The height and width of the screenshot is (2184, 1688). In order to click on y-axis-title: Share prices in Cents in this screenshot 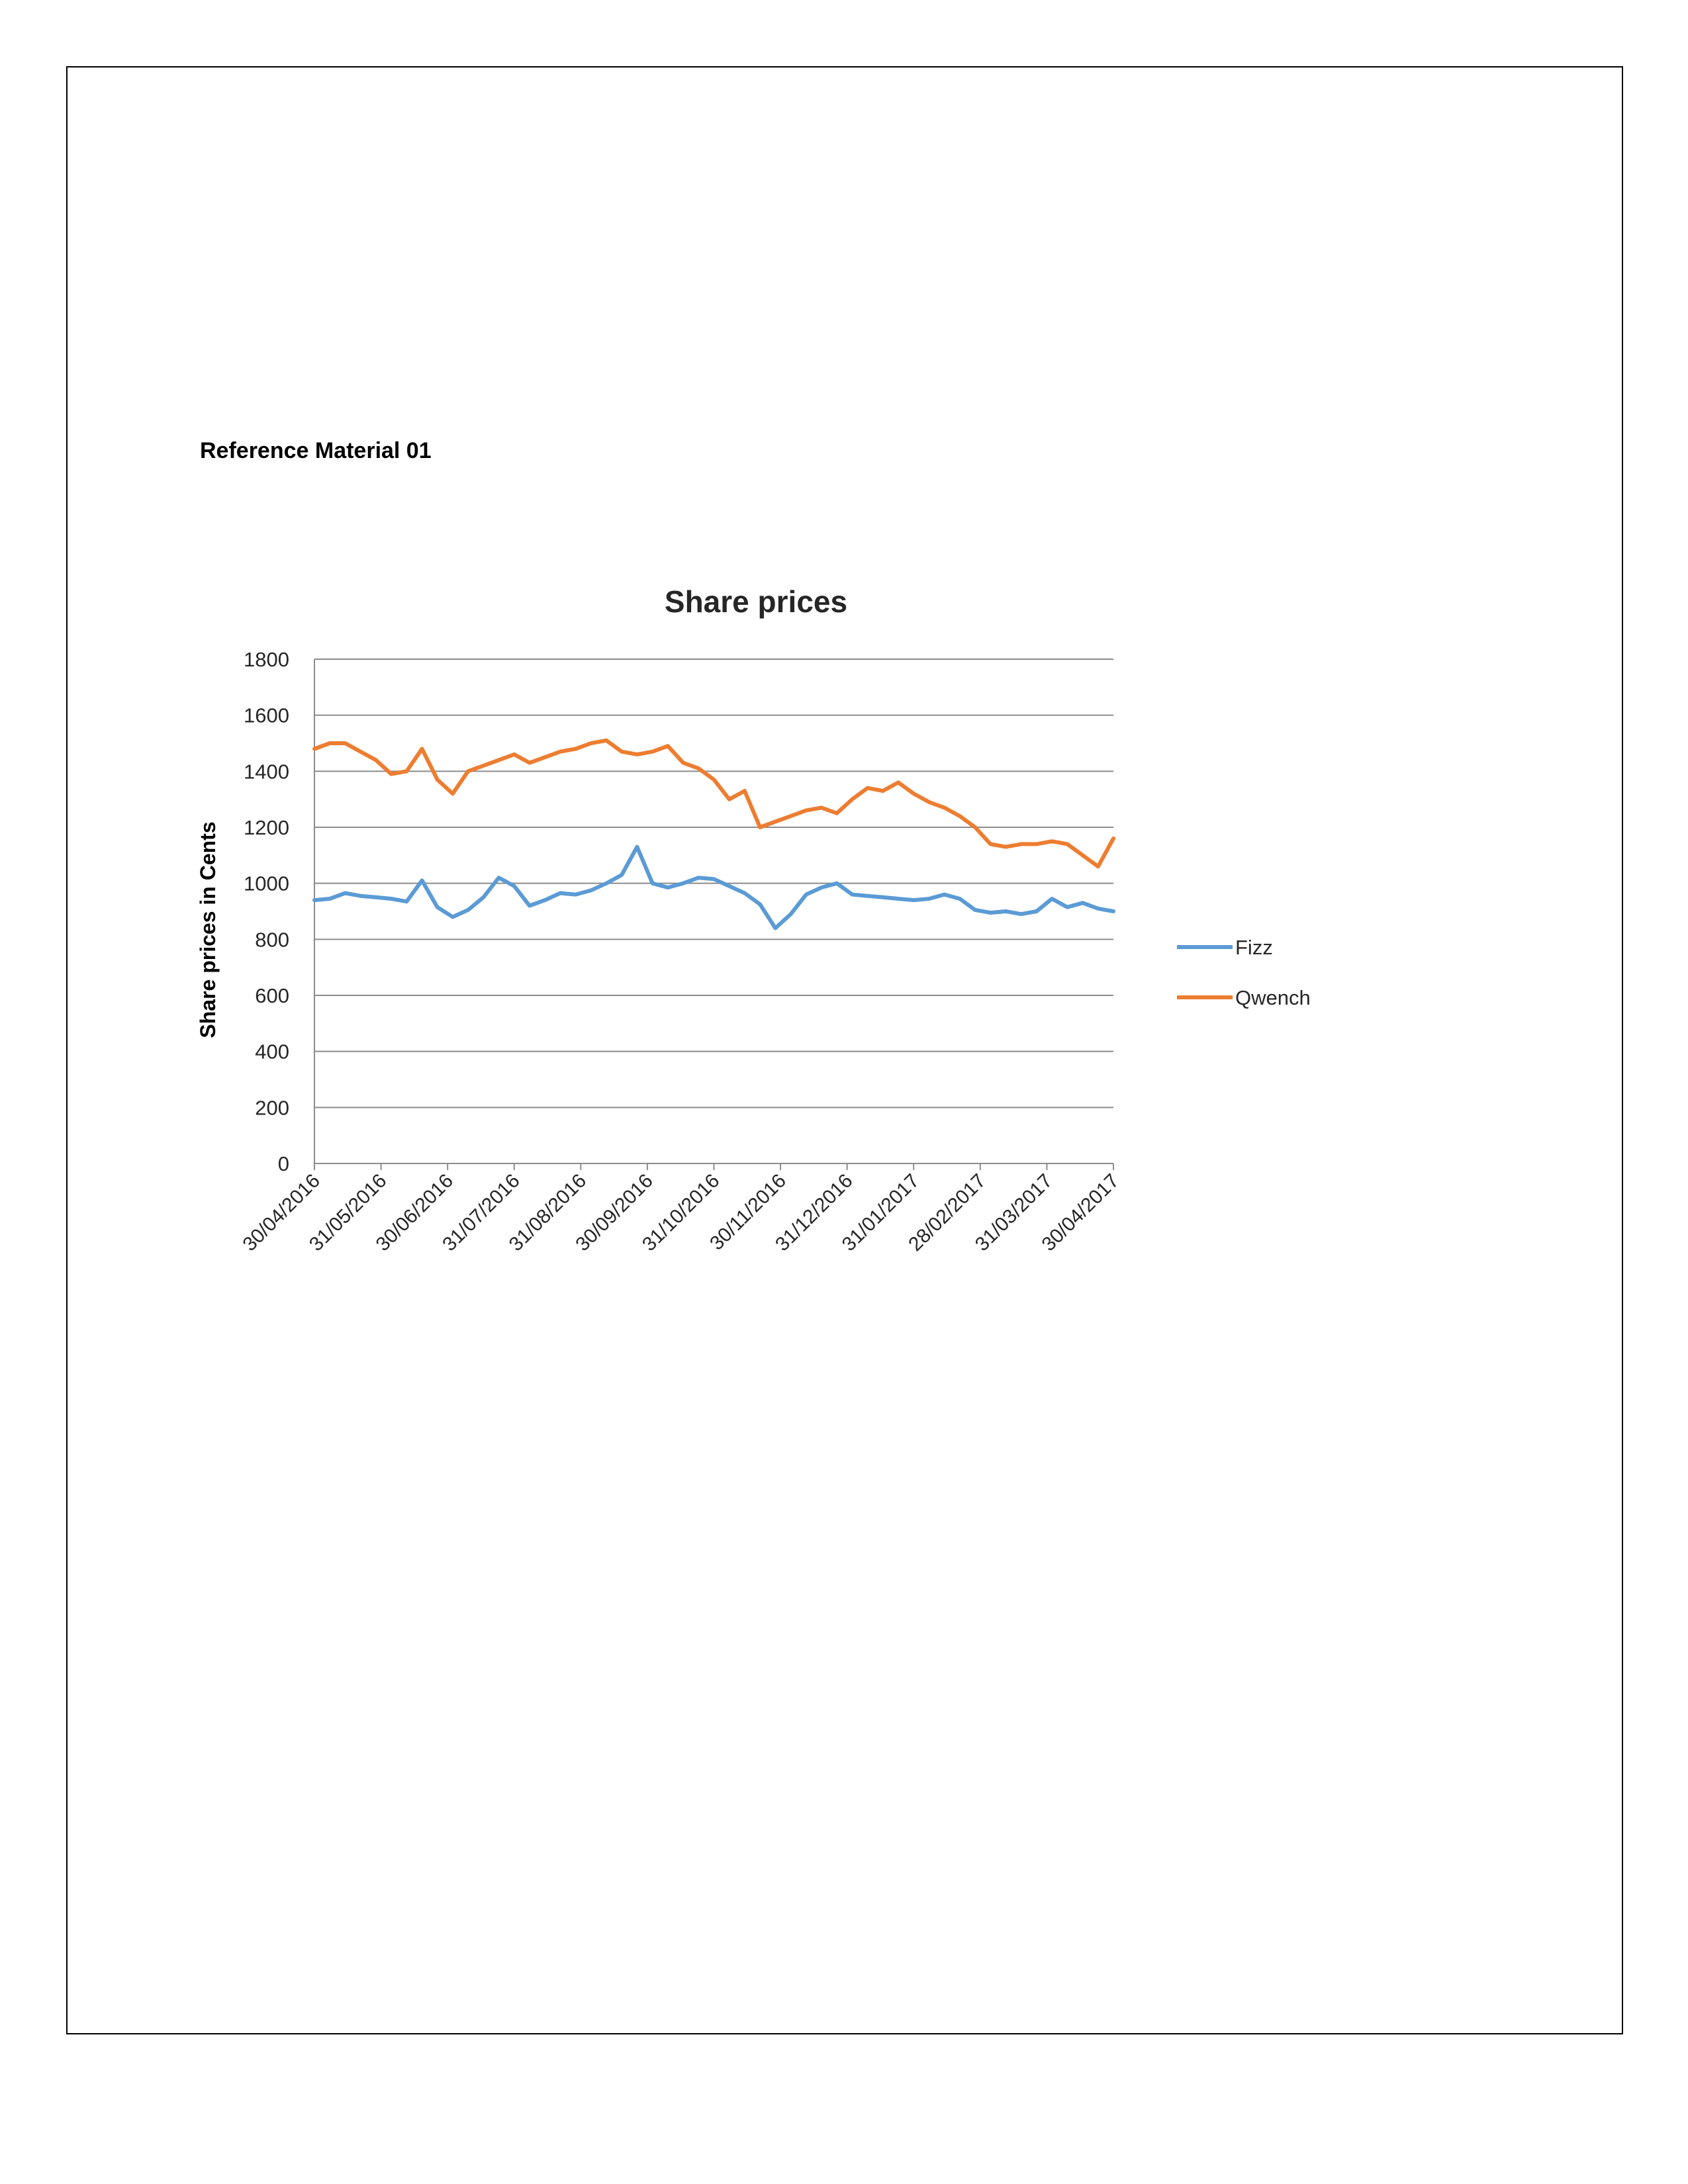, I will do `click(208, 930)`.